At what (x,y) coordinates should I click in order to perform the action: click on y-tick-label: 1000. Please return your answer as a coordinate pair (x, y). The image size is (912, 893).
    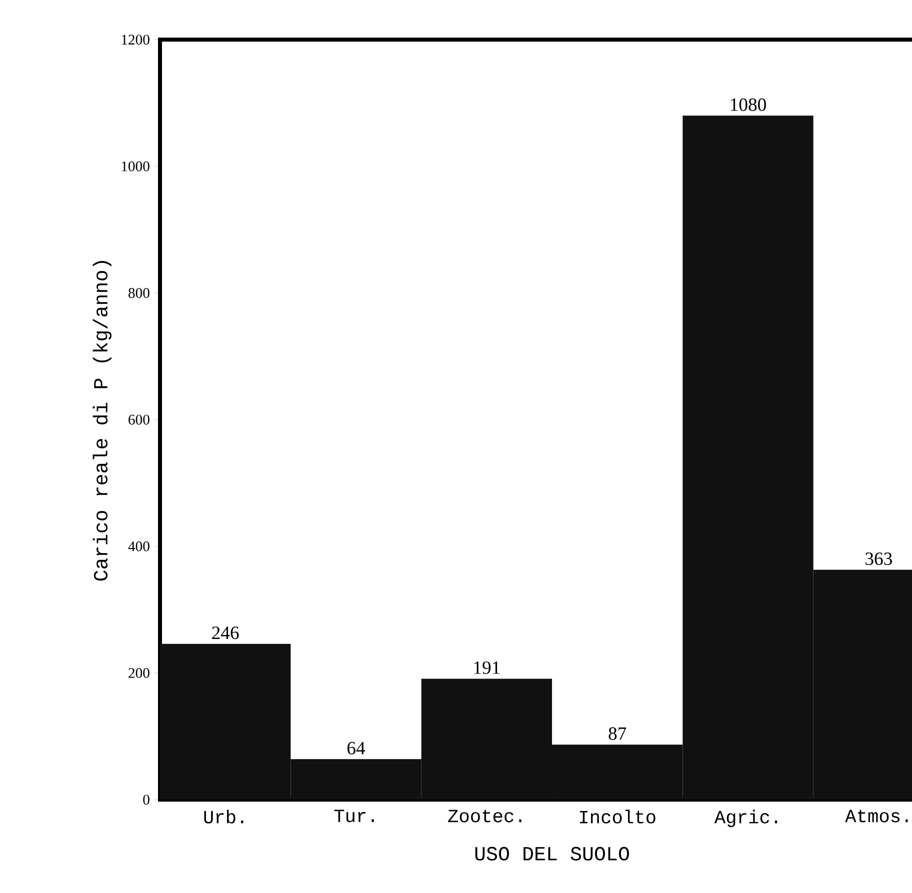
    Looking at the image, I should click on (136, 166).